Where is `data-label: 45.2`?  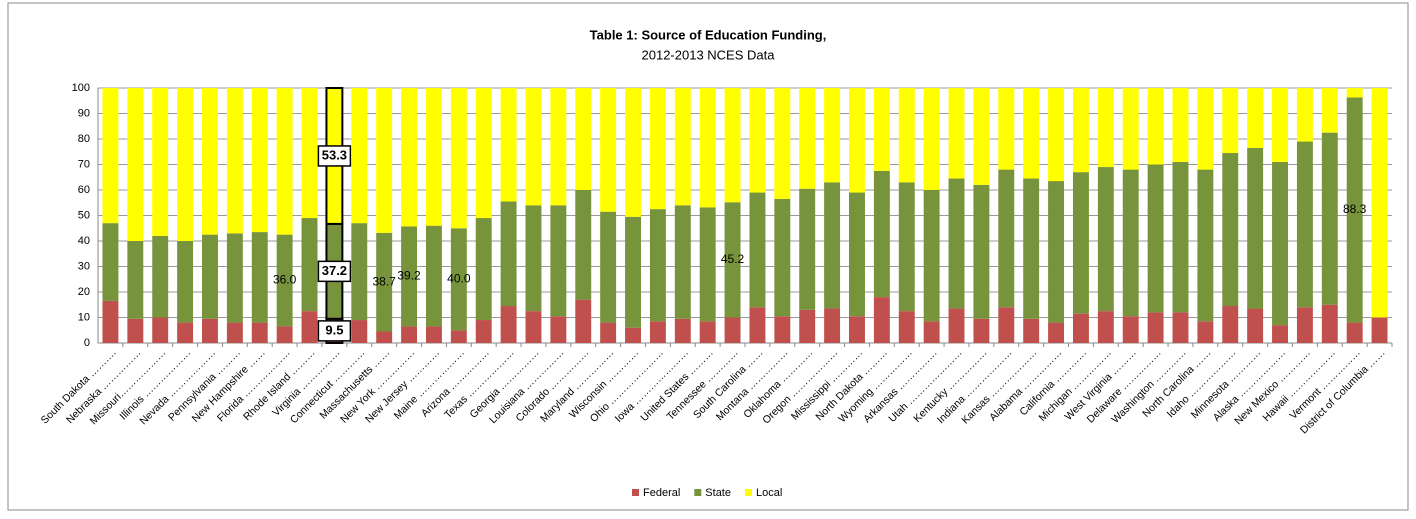 data-label: 45.2 is located at coordinates (733, 259).